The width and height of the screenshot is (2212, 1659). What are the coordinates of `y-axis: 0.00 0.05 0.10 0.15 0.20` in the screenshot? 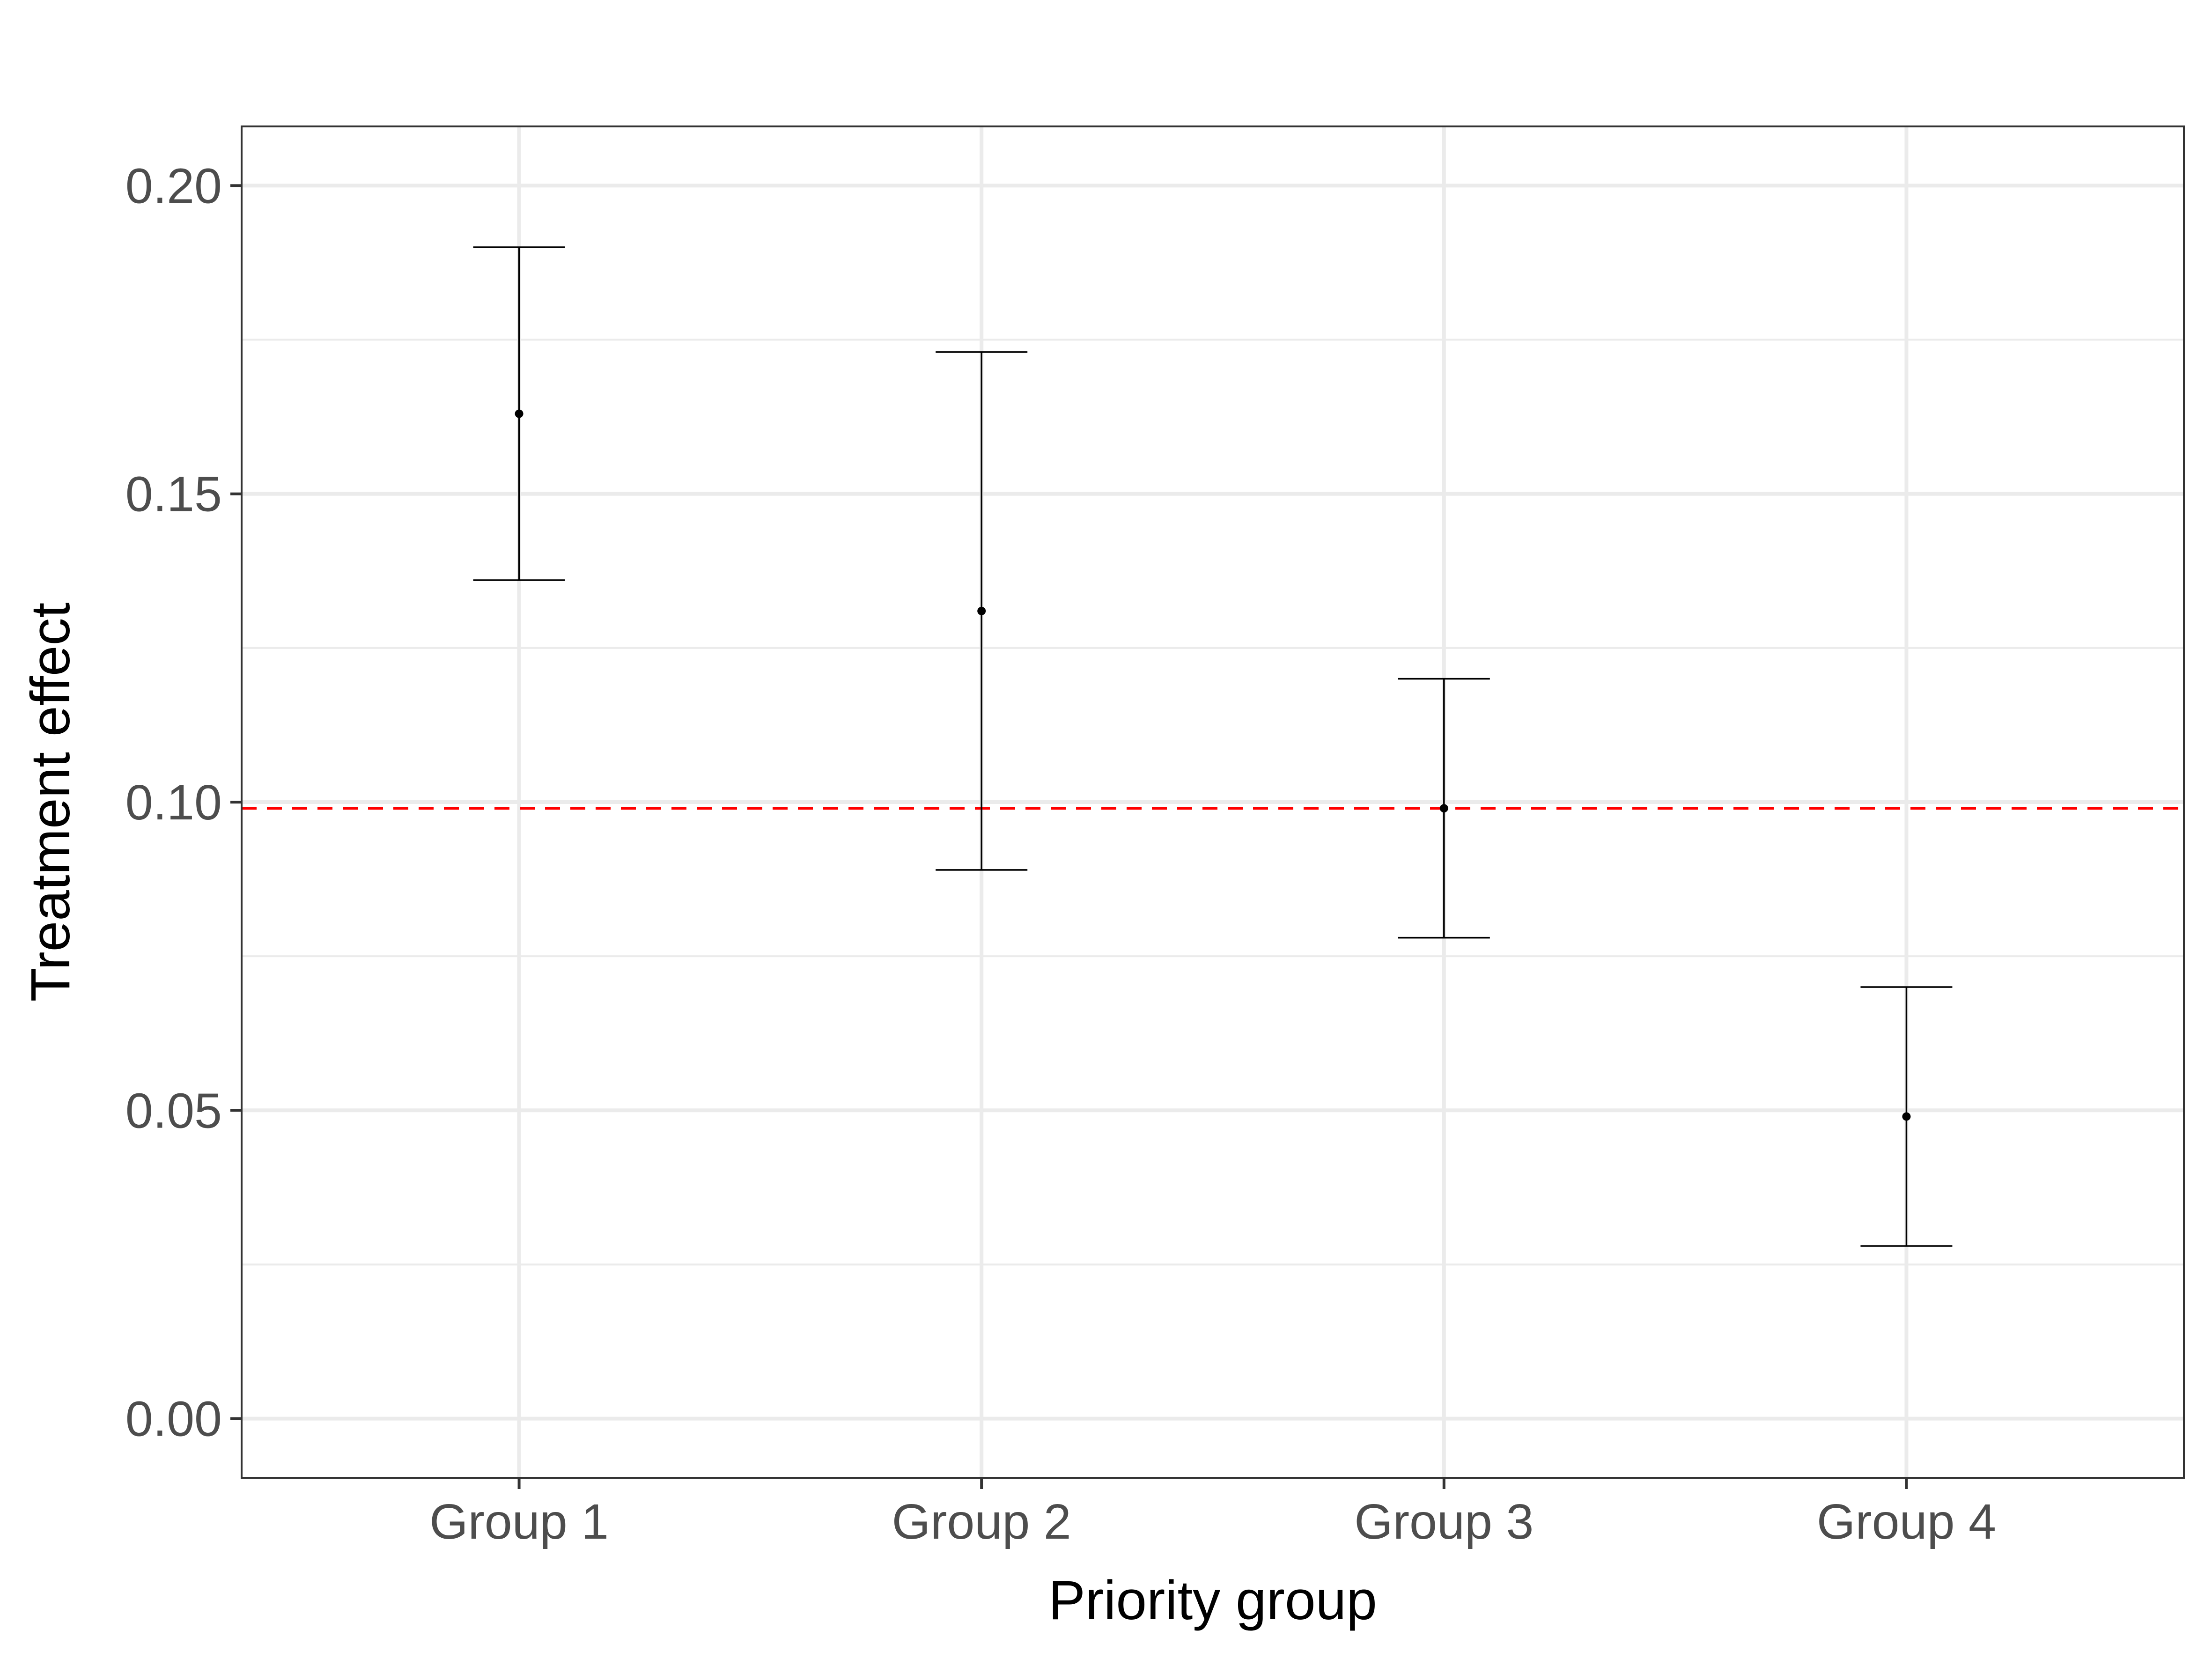 It's located at (183, 802).